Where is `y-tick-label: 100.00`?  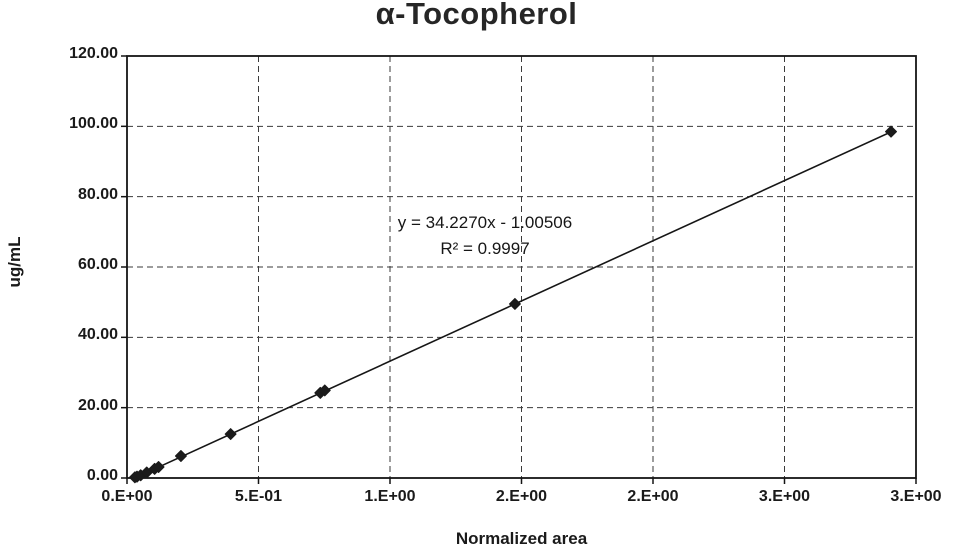
y-tick-label: 100.00 is located at coordinates (93, 124).